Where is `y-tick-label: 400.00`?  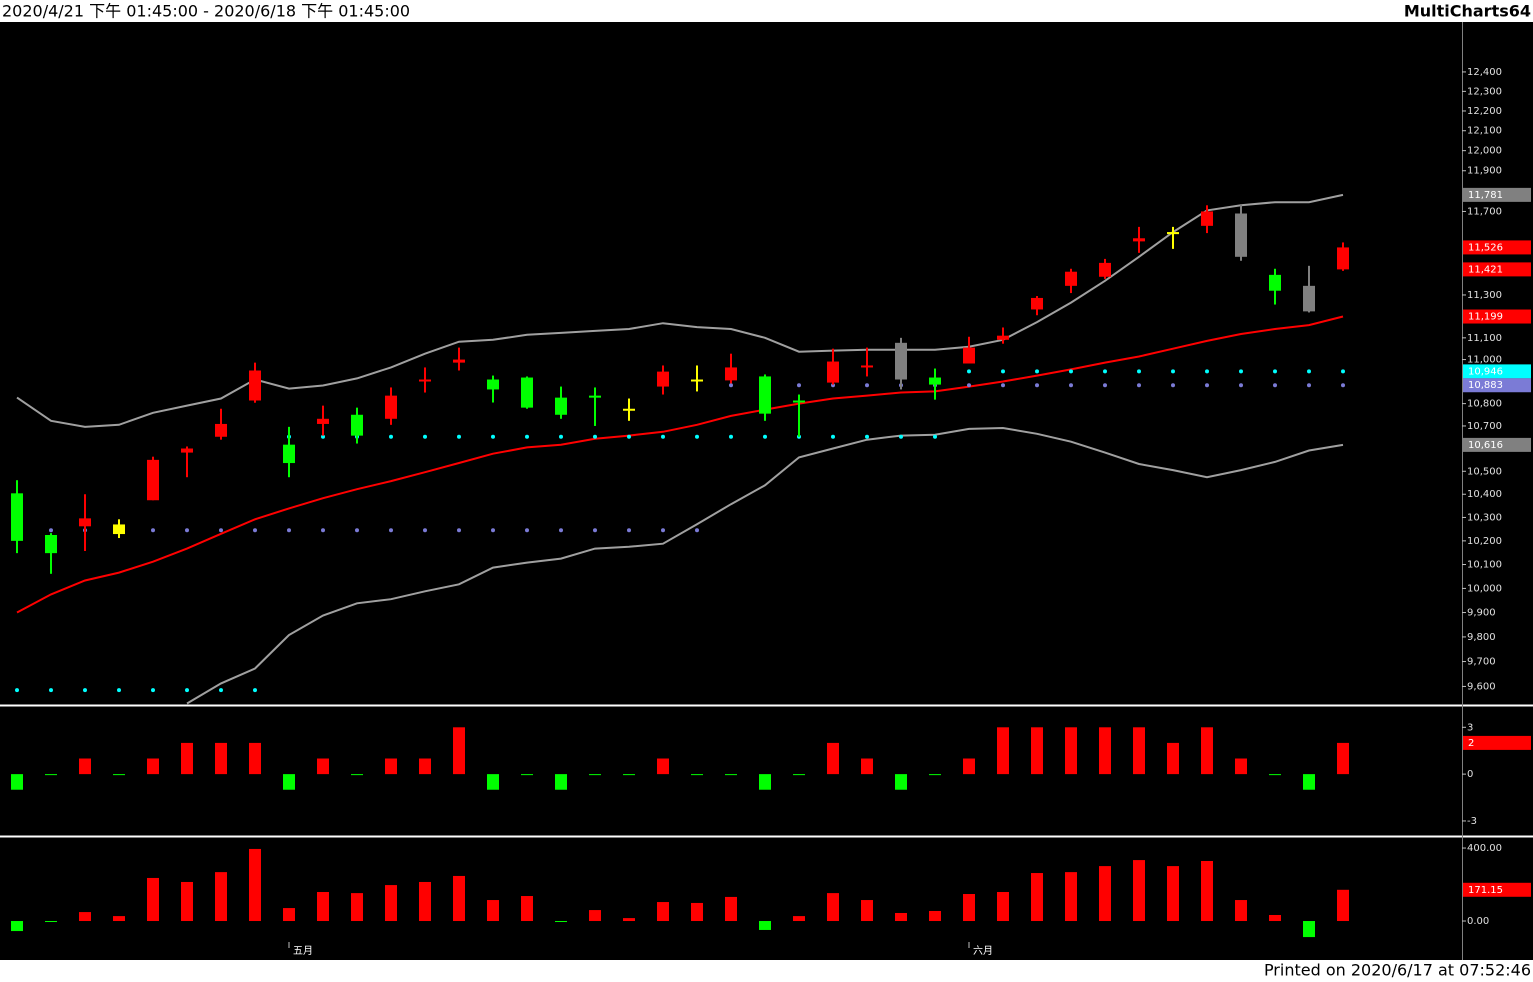 y-tick-label: 400.00 is located at coordinates (1484, 848).